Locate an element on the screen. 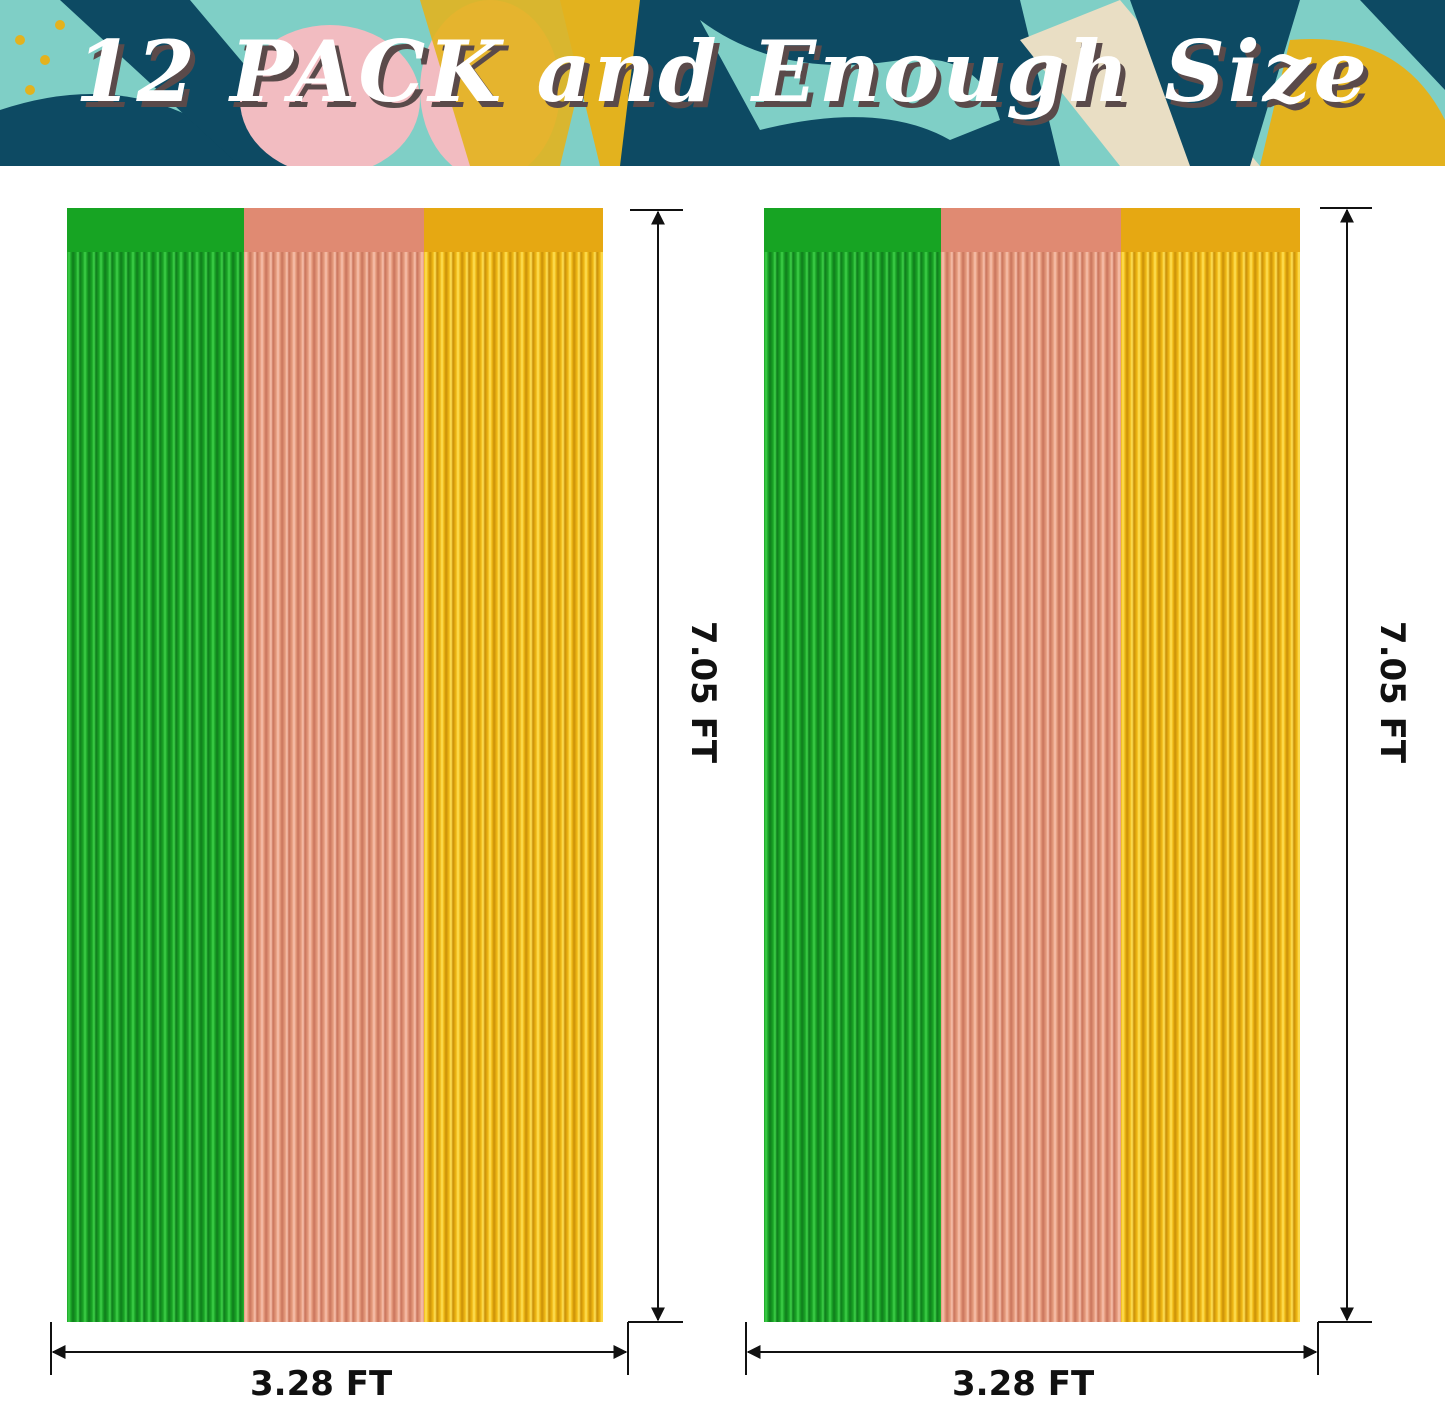 The image size is (1445, 1404). height-dimension-right is located at coordinates (1345, 765).